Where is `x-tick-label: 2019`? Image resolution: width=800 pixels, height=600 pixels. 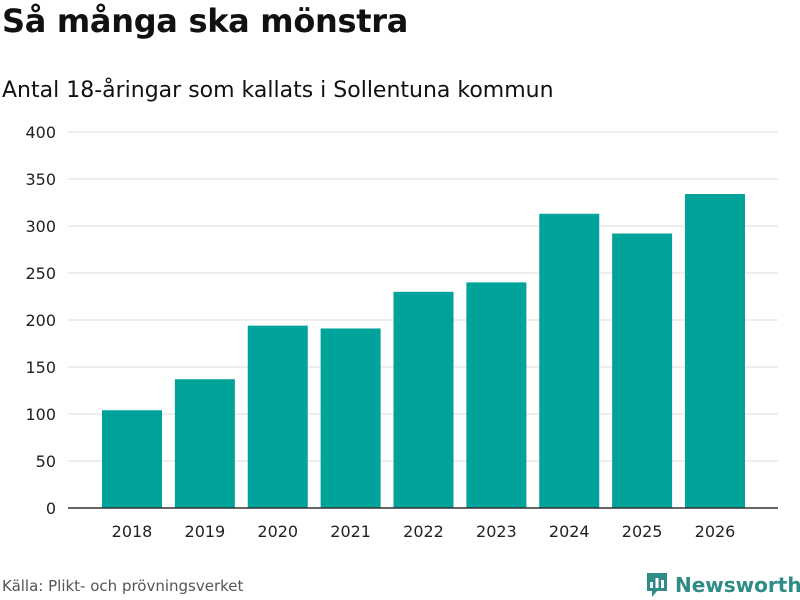 x-tick-label: 2019 is located at coordinates (205, 531).